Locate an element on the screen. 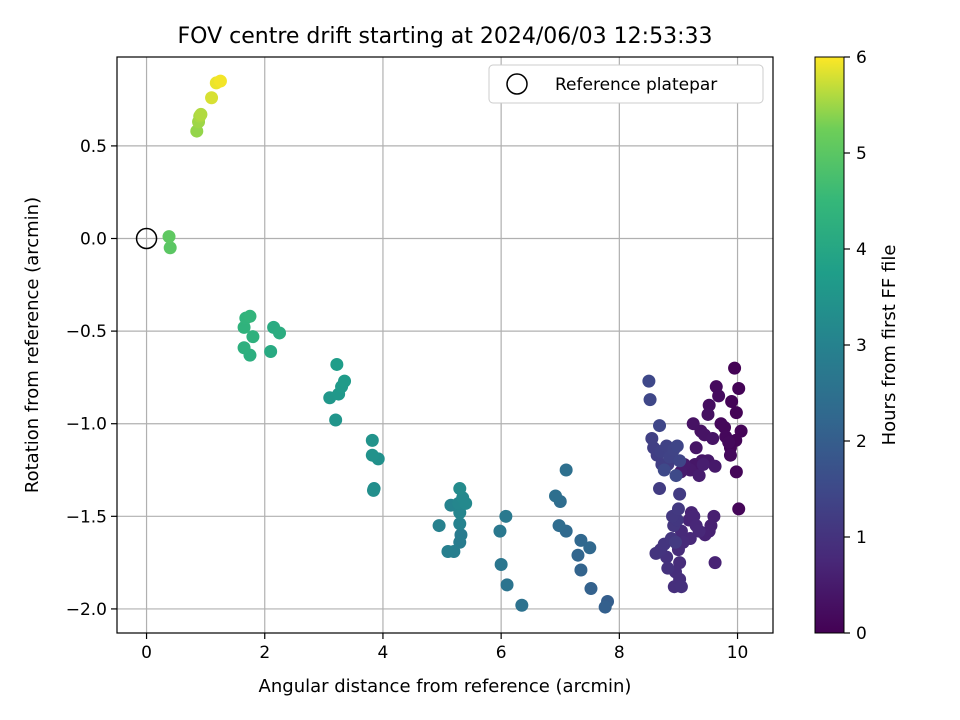  x-tick-label: 6 is located at coordinates (501, 653).